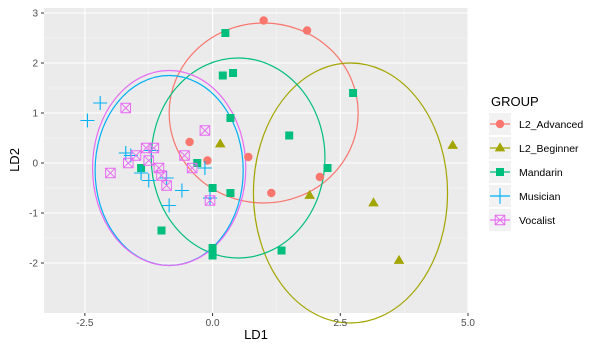  I want to click on legend-title: GROUP, so click(515, 101).